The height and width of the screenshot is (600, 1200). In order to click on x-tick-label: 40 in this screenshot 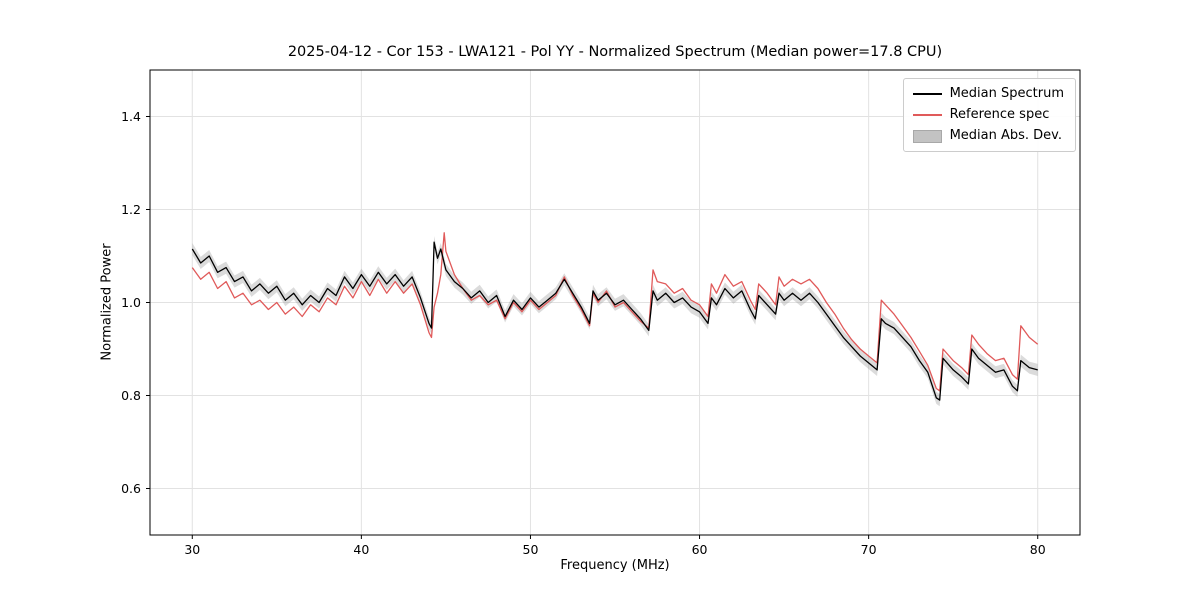, I will do `click(361, 549)`.